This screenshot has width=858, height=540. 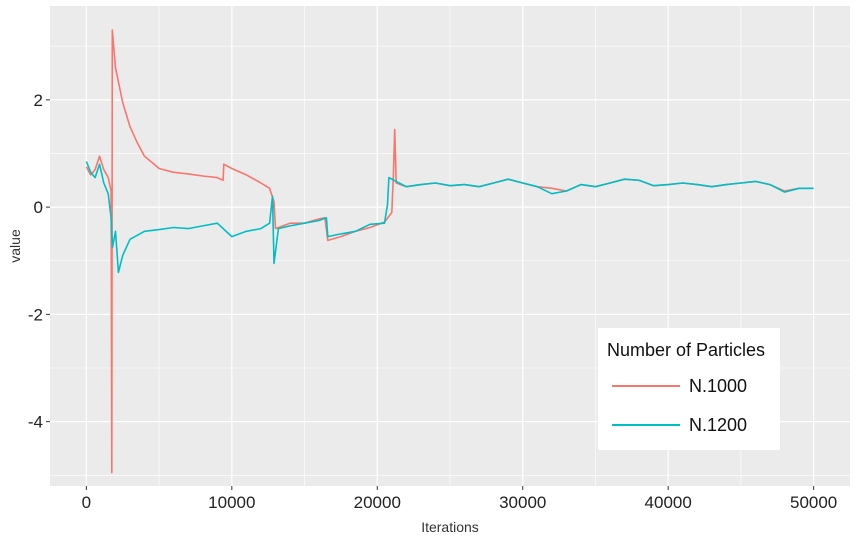 What do you see at coordinates (38, 207) in the screenshot?
I see `y-tick-label: 0` at bounding box center [38, 207].